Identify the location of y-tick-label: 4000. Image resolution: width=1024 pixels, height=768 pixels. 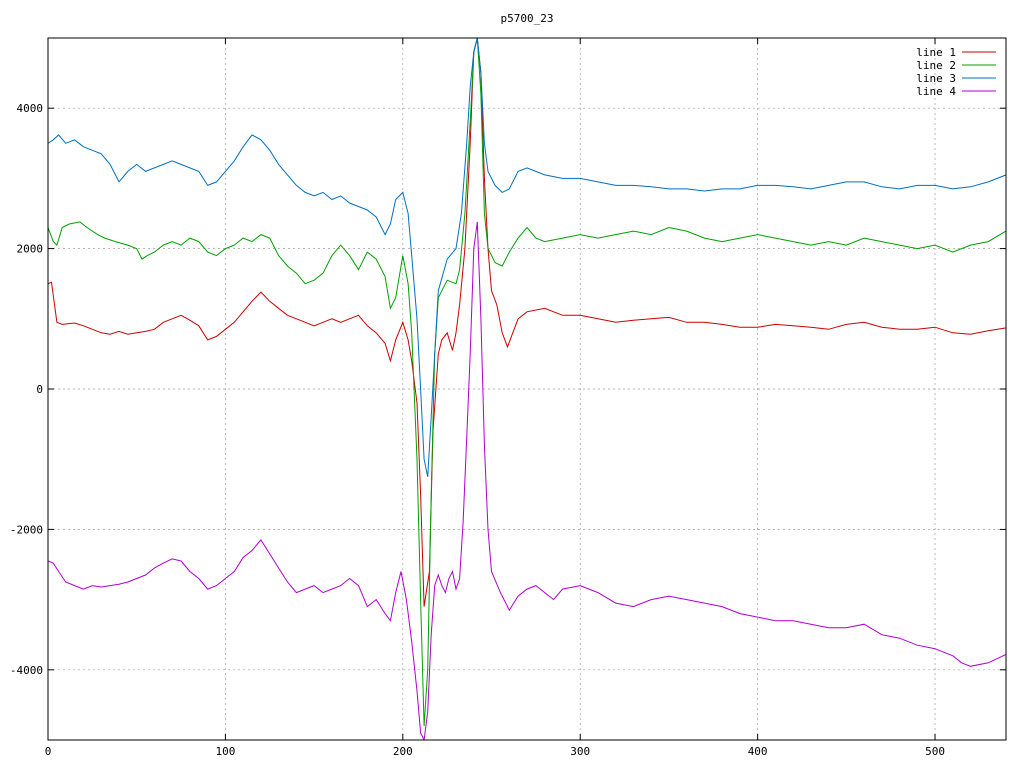
(30, 108).